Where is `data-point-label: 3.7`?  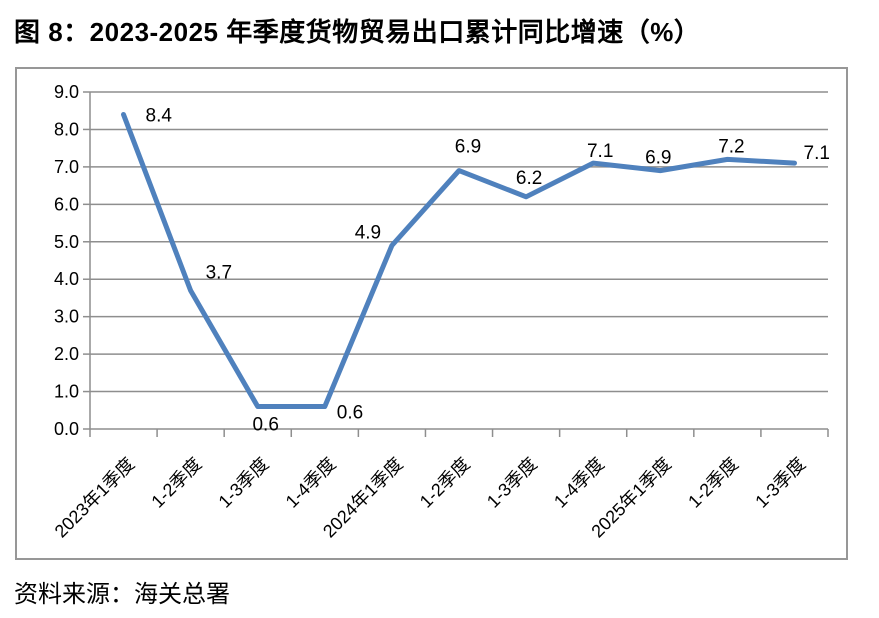
data-point-label: 3.7 is located at coordinates (219, 273).